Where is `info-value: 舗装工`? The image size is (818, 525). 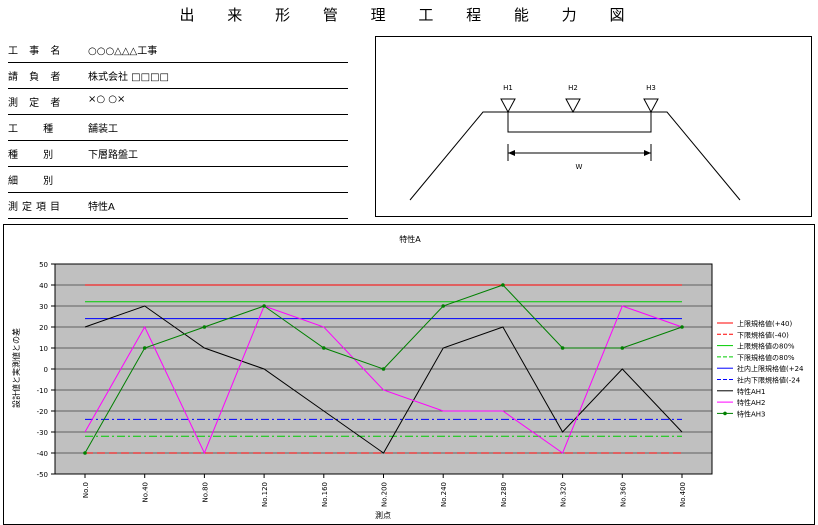 info-value: 舗装工 is located at coordinates (103, 129).